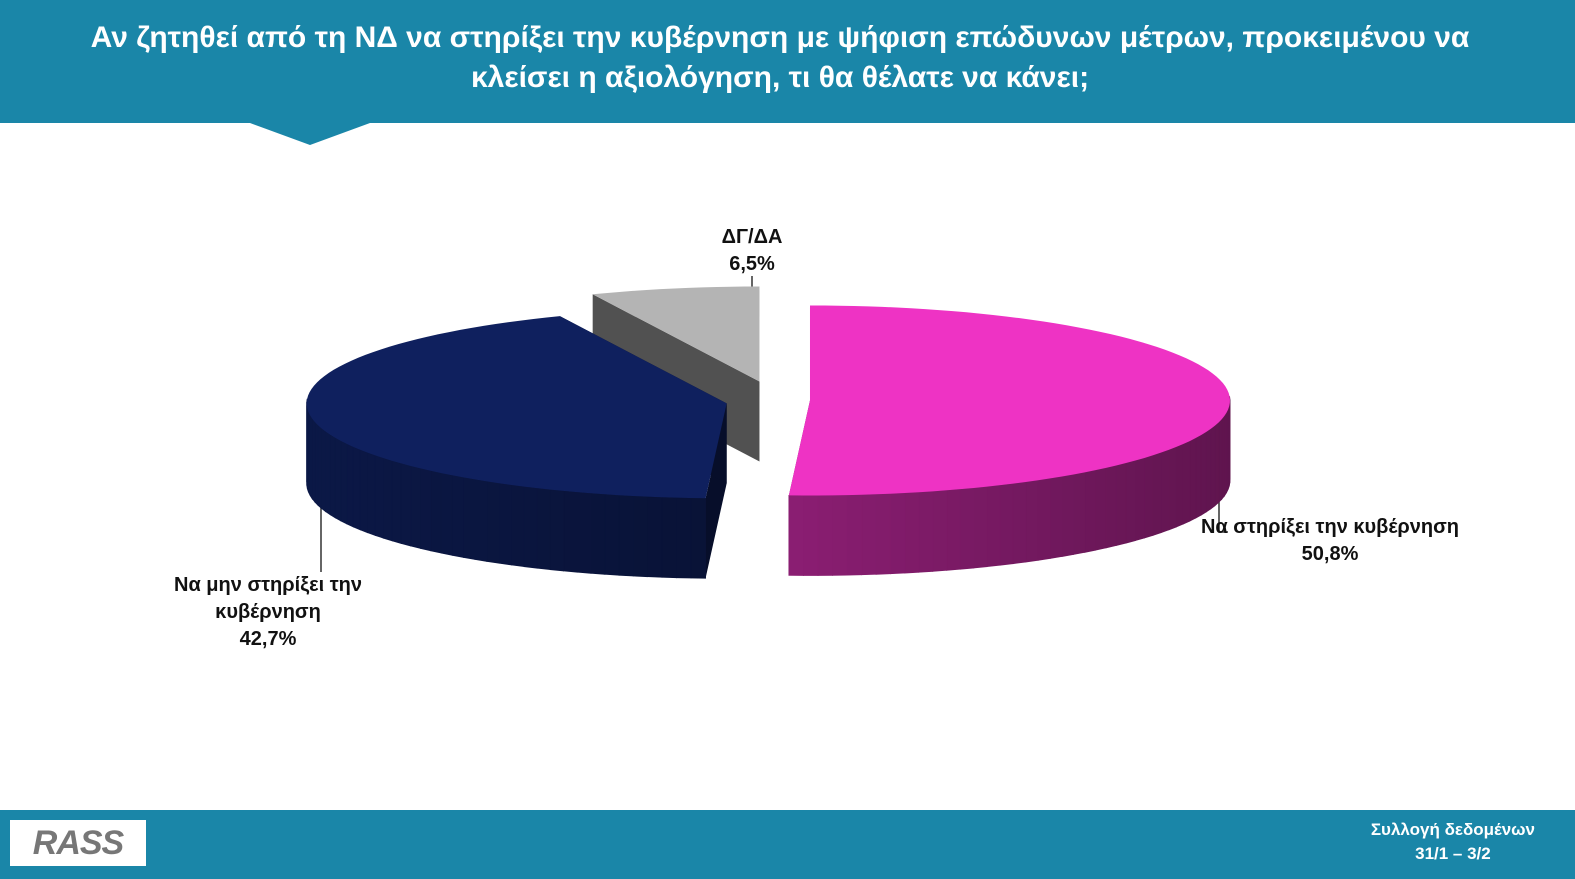 Image resolution: width=1575 pixels, height=879 pixels. I want to click on footer-note: Συλλογή δεδομένων 31/1 – 3/2, so click(1453, 842).